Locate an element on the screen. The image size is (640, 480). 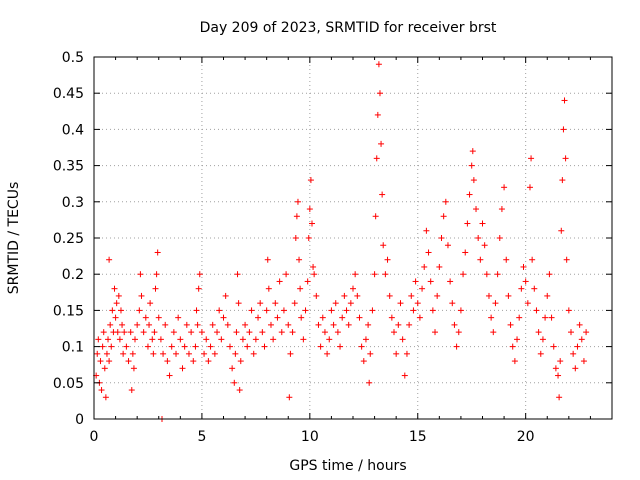
x-tick-label: 0 is located at coordinates (94, 437).